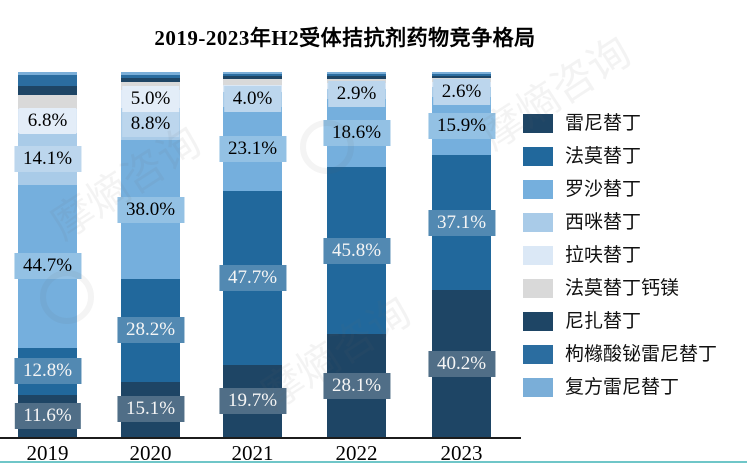 This screenshot has width=747, height=466. What do you see at coordinates (150, 124) in the screenshot?
I see `segment-value-label: 8.8%` at bounding box center [150, 124].